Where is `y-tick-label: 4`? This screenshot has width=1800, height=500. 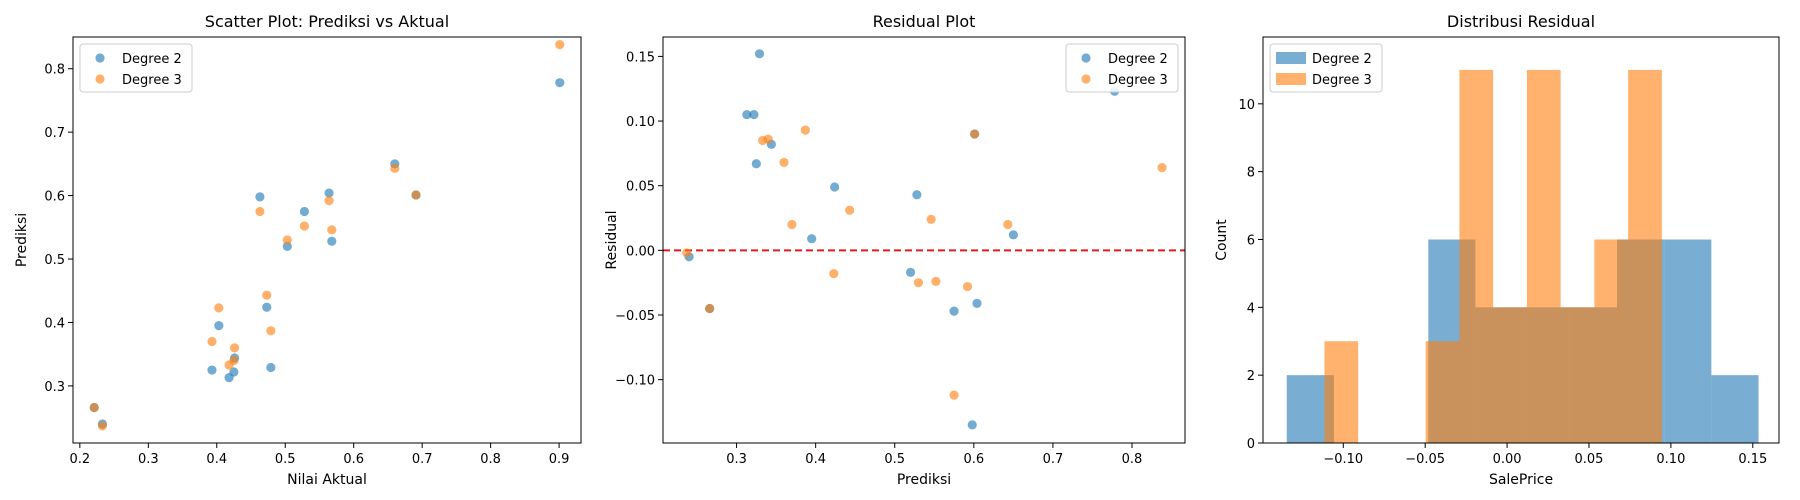
y-tick-label: 4 is located at coordinates (1251, 308).